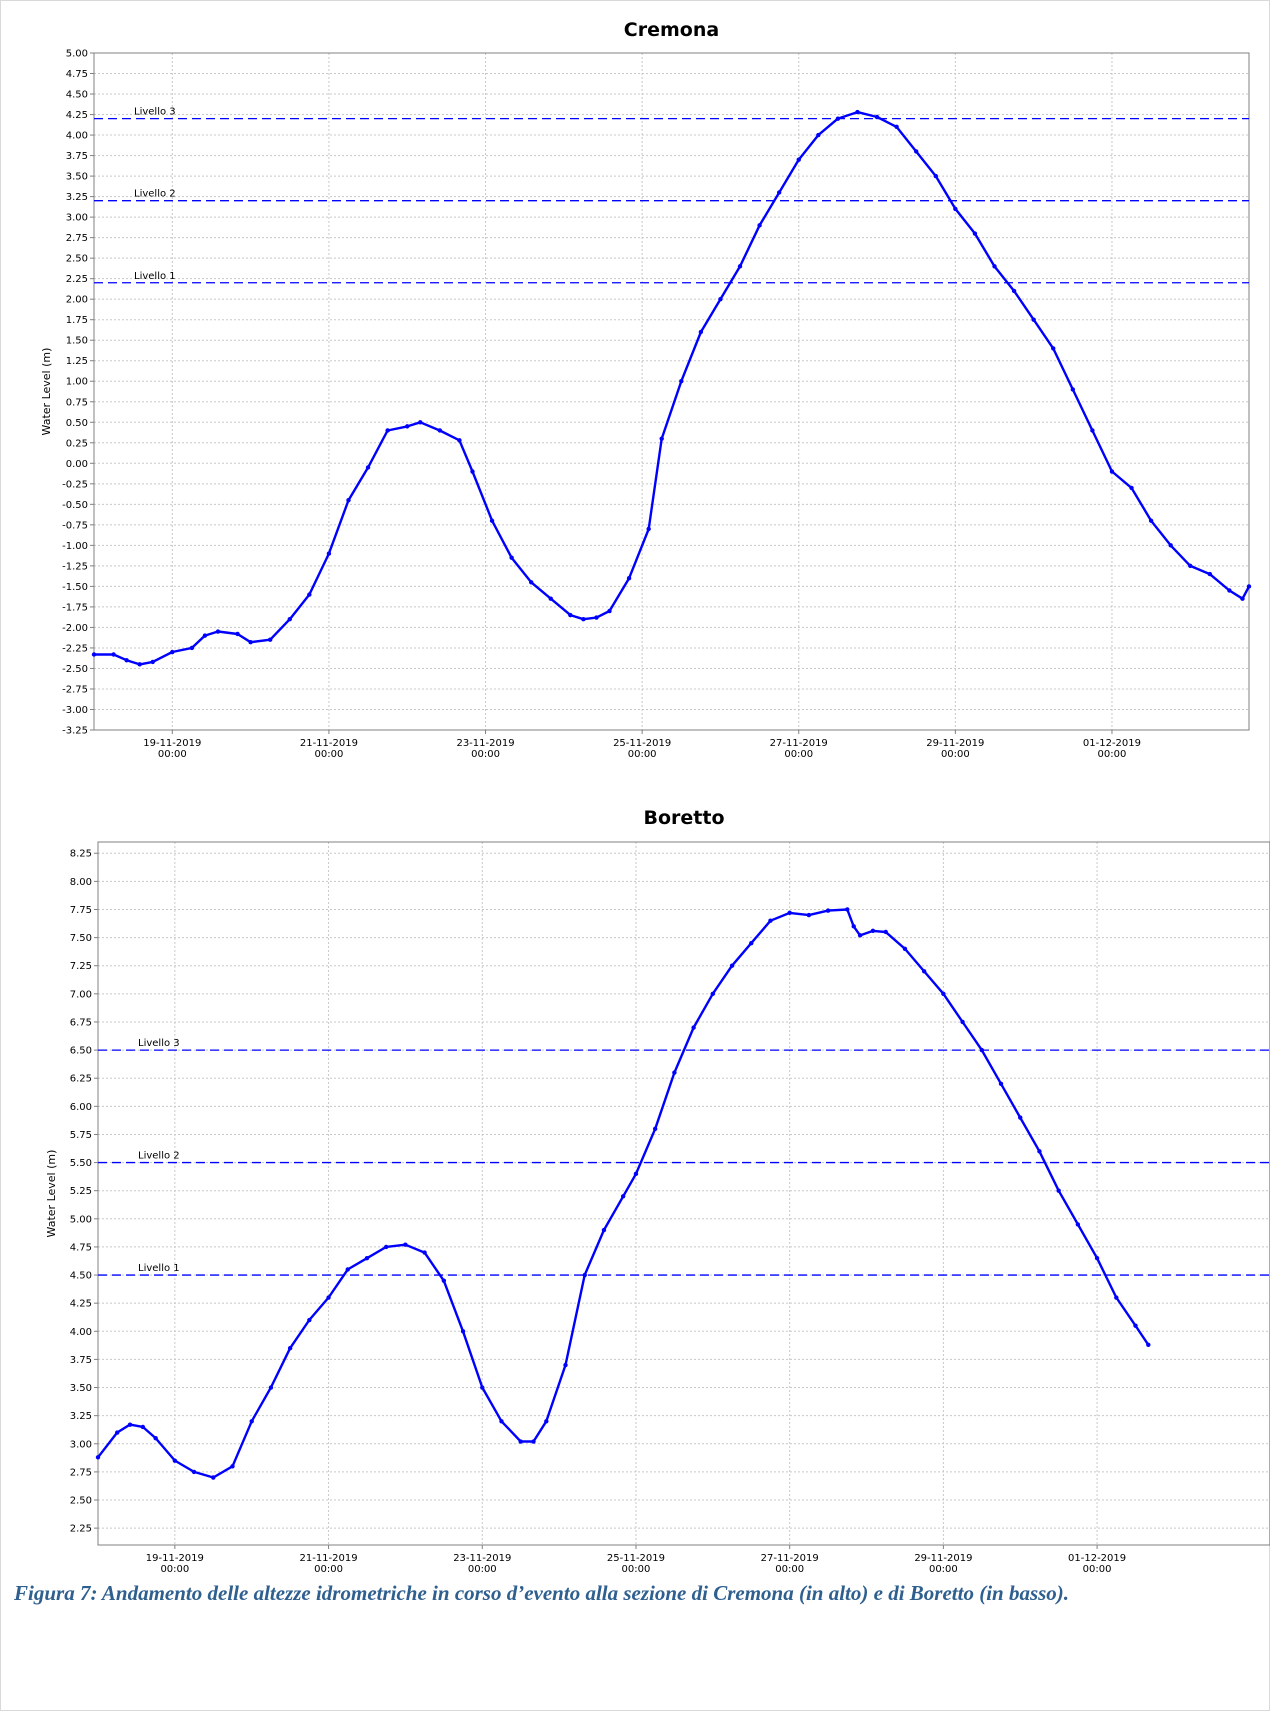  I want to click on y-tick-label: -0.75, so click(75, 525).